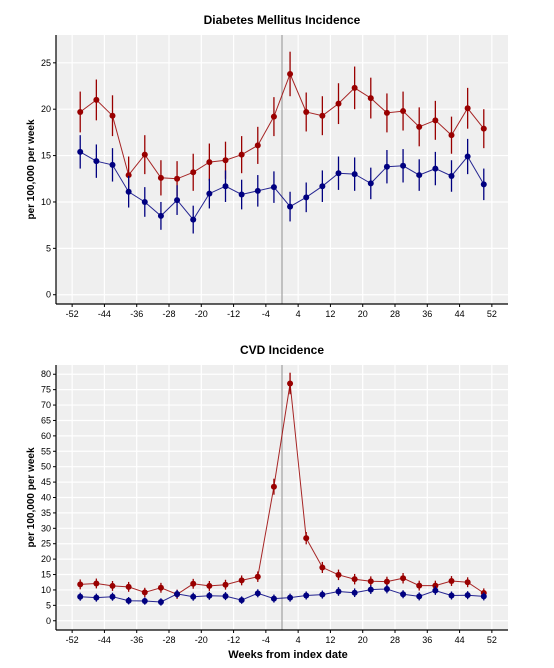 This screenshot has height=668, width=554. I want to click on x-tick-label: -52, so click(72, 640).